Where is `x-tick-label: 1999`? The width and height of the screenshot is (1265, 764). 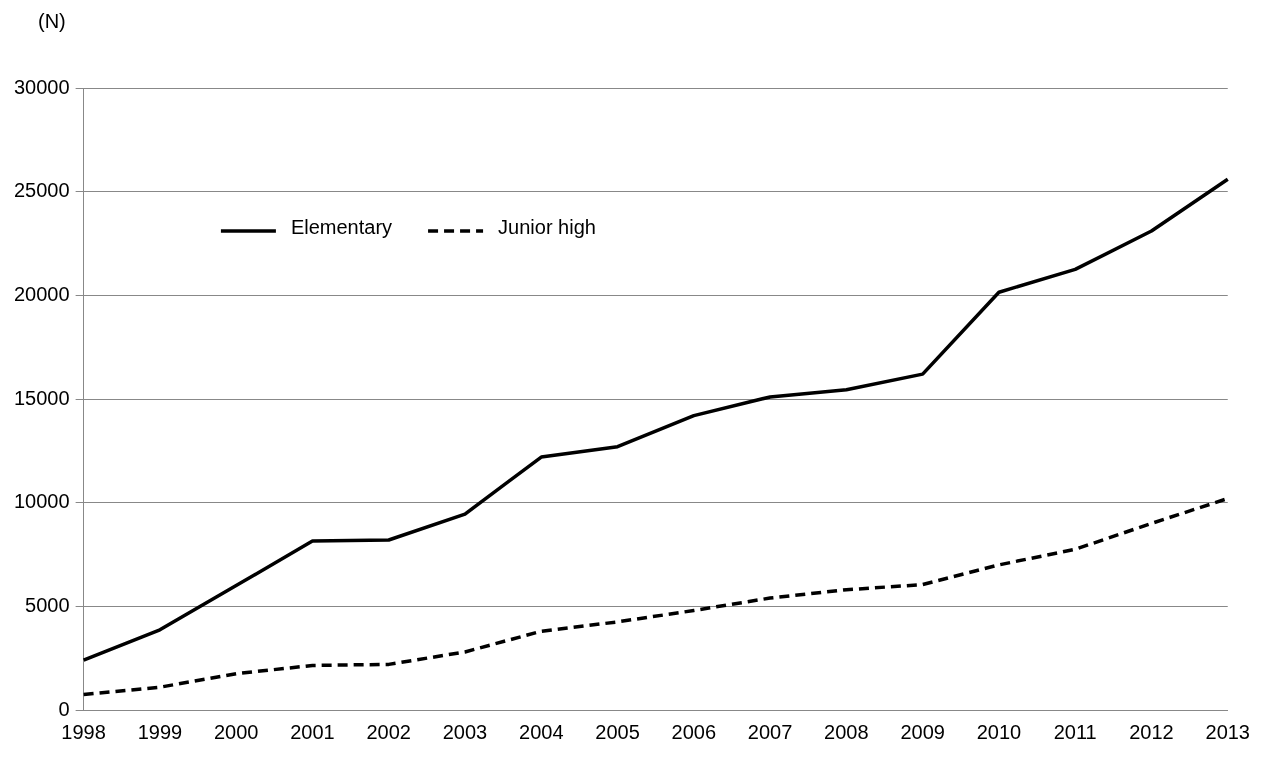 x-tick-label: 1999 is located at coordinates (160, 731).